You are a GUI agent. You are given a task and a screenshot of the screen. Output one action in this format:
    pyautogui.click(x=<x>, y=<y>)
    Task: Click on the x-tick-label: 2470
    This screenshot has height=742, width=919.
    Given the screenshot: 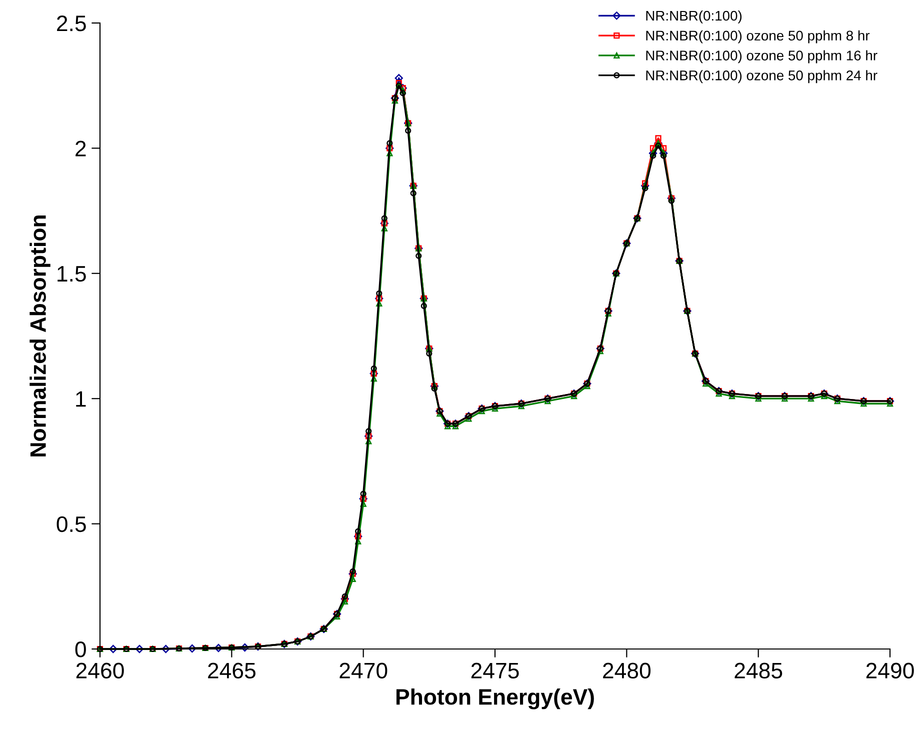 What is the action you would take?
    pyautogui.click(x=364, y=670)
    